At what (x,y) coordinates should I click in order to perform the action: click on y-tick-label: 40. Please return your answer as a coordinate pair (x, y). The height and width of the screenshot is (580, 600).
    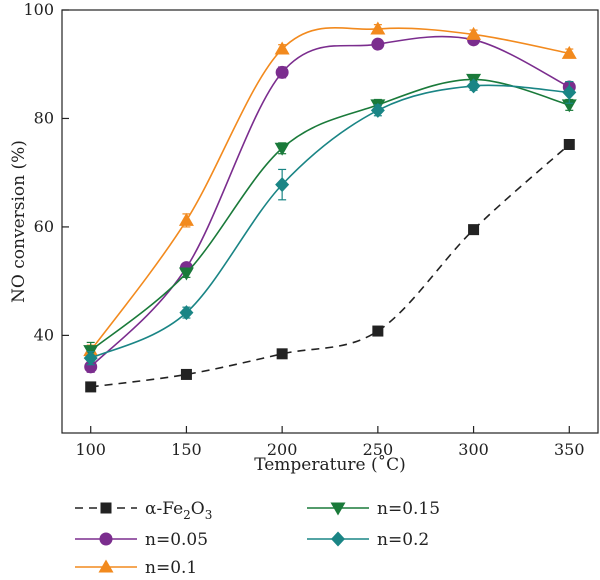
    Looking at the image, I should click on (44, 334).